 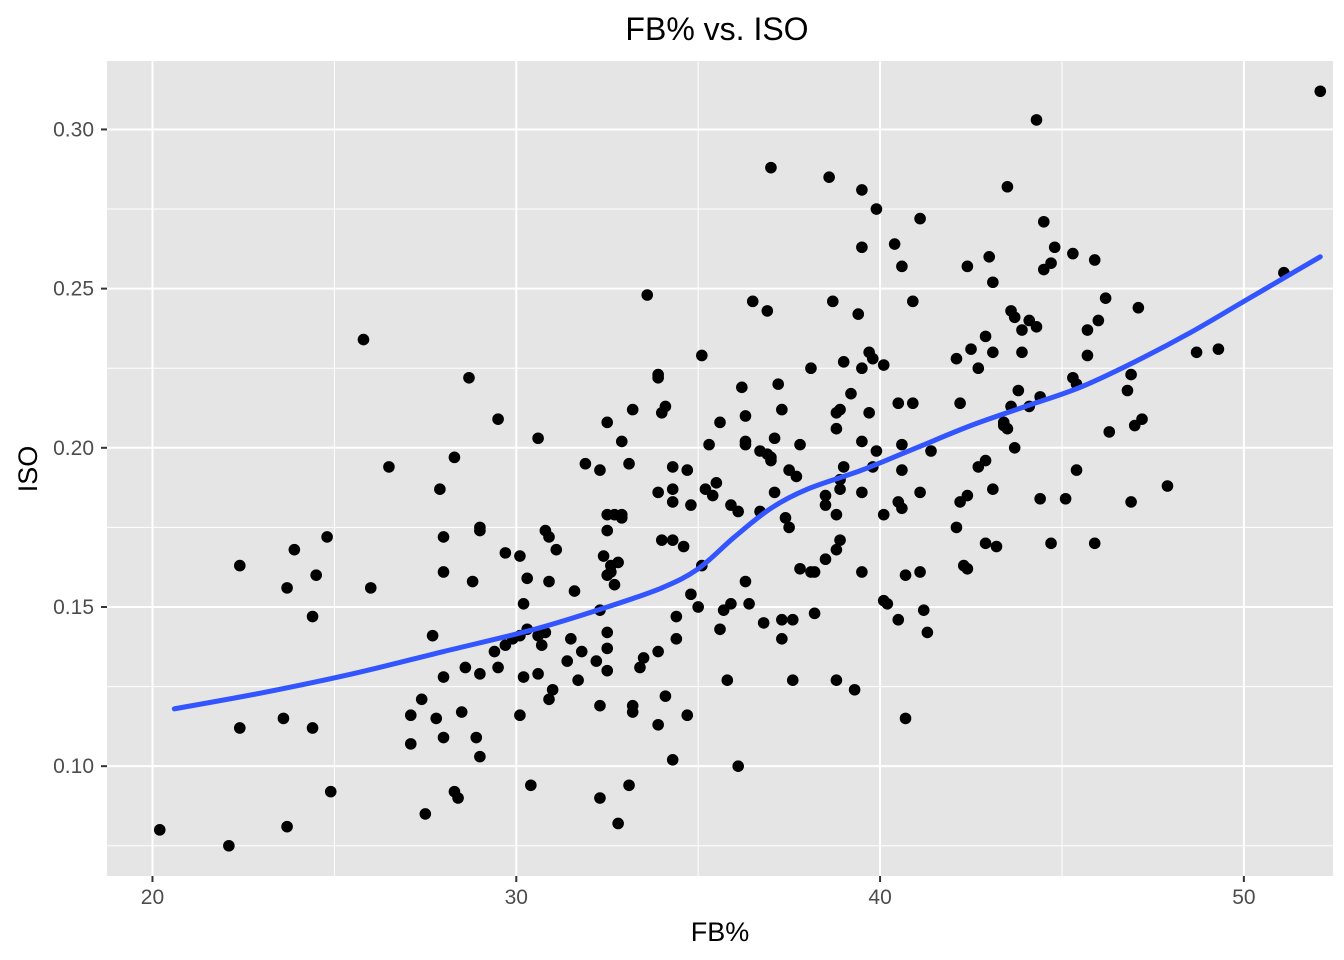 I want to click on x-tick-label: 20, so click(x=152, y=897).